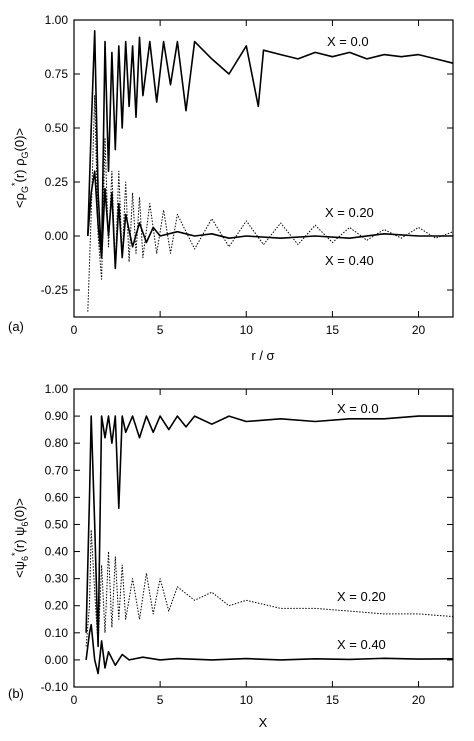 The image size is (474, 741). I want to click on b-ylabel-part-2: *, so click(15, 554).